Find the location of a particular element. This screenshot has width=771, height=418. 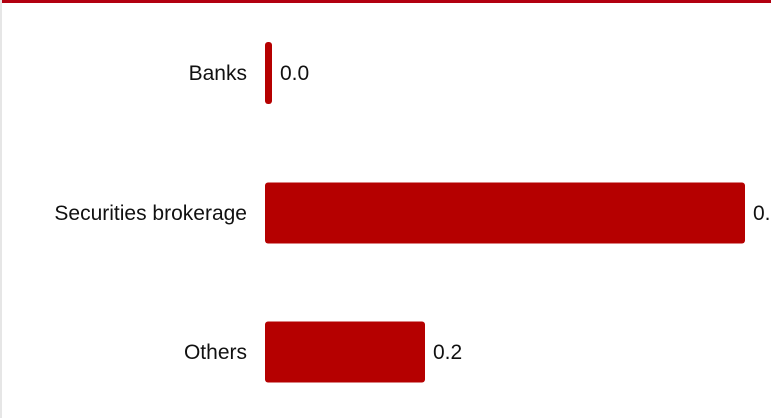

category-label: Banks is located at coordinates (218, 73).